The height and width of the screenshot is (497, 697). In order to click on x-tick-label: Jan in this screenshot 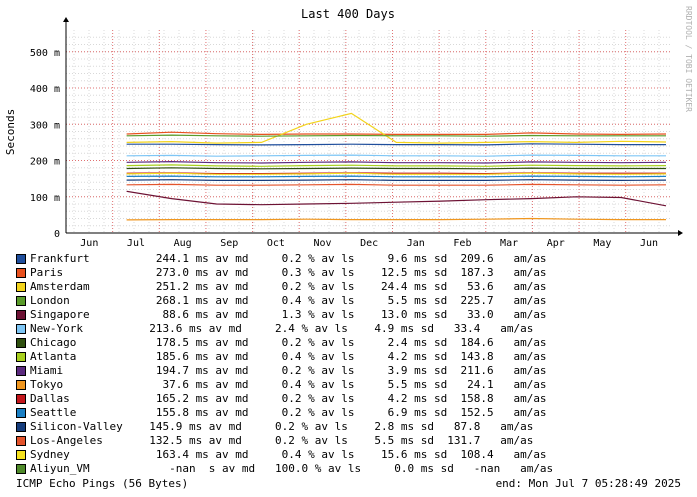, I will do `click(416, 243)`.